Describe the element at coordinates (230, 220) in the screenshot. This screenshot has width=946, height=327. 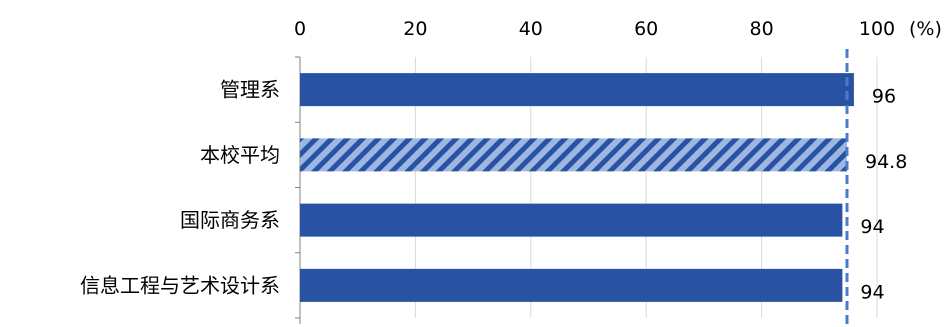
I see `category-label: 国际商务系` at that location.